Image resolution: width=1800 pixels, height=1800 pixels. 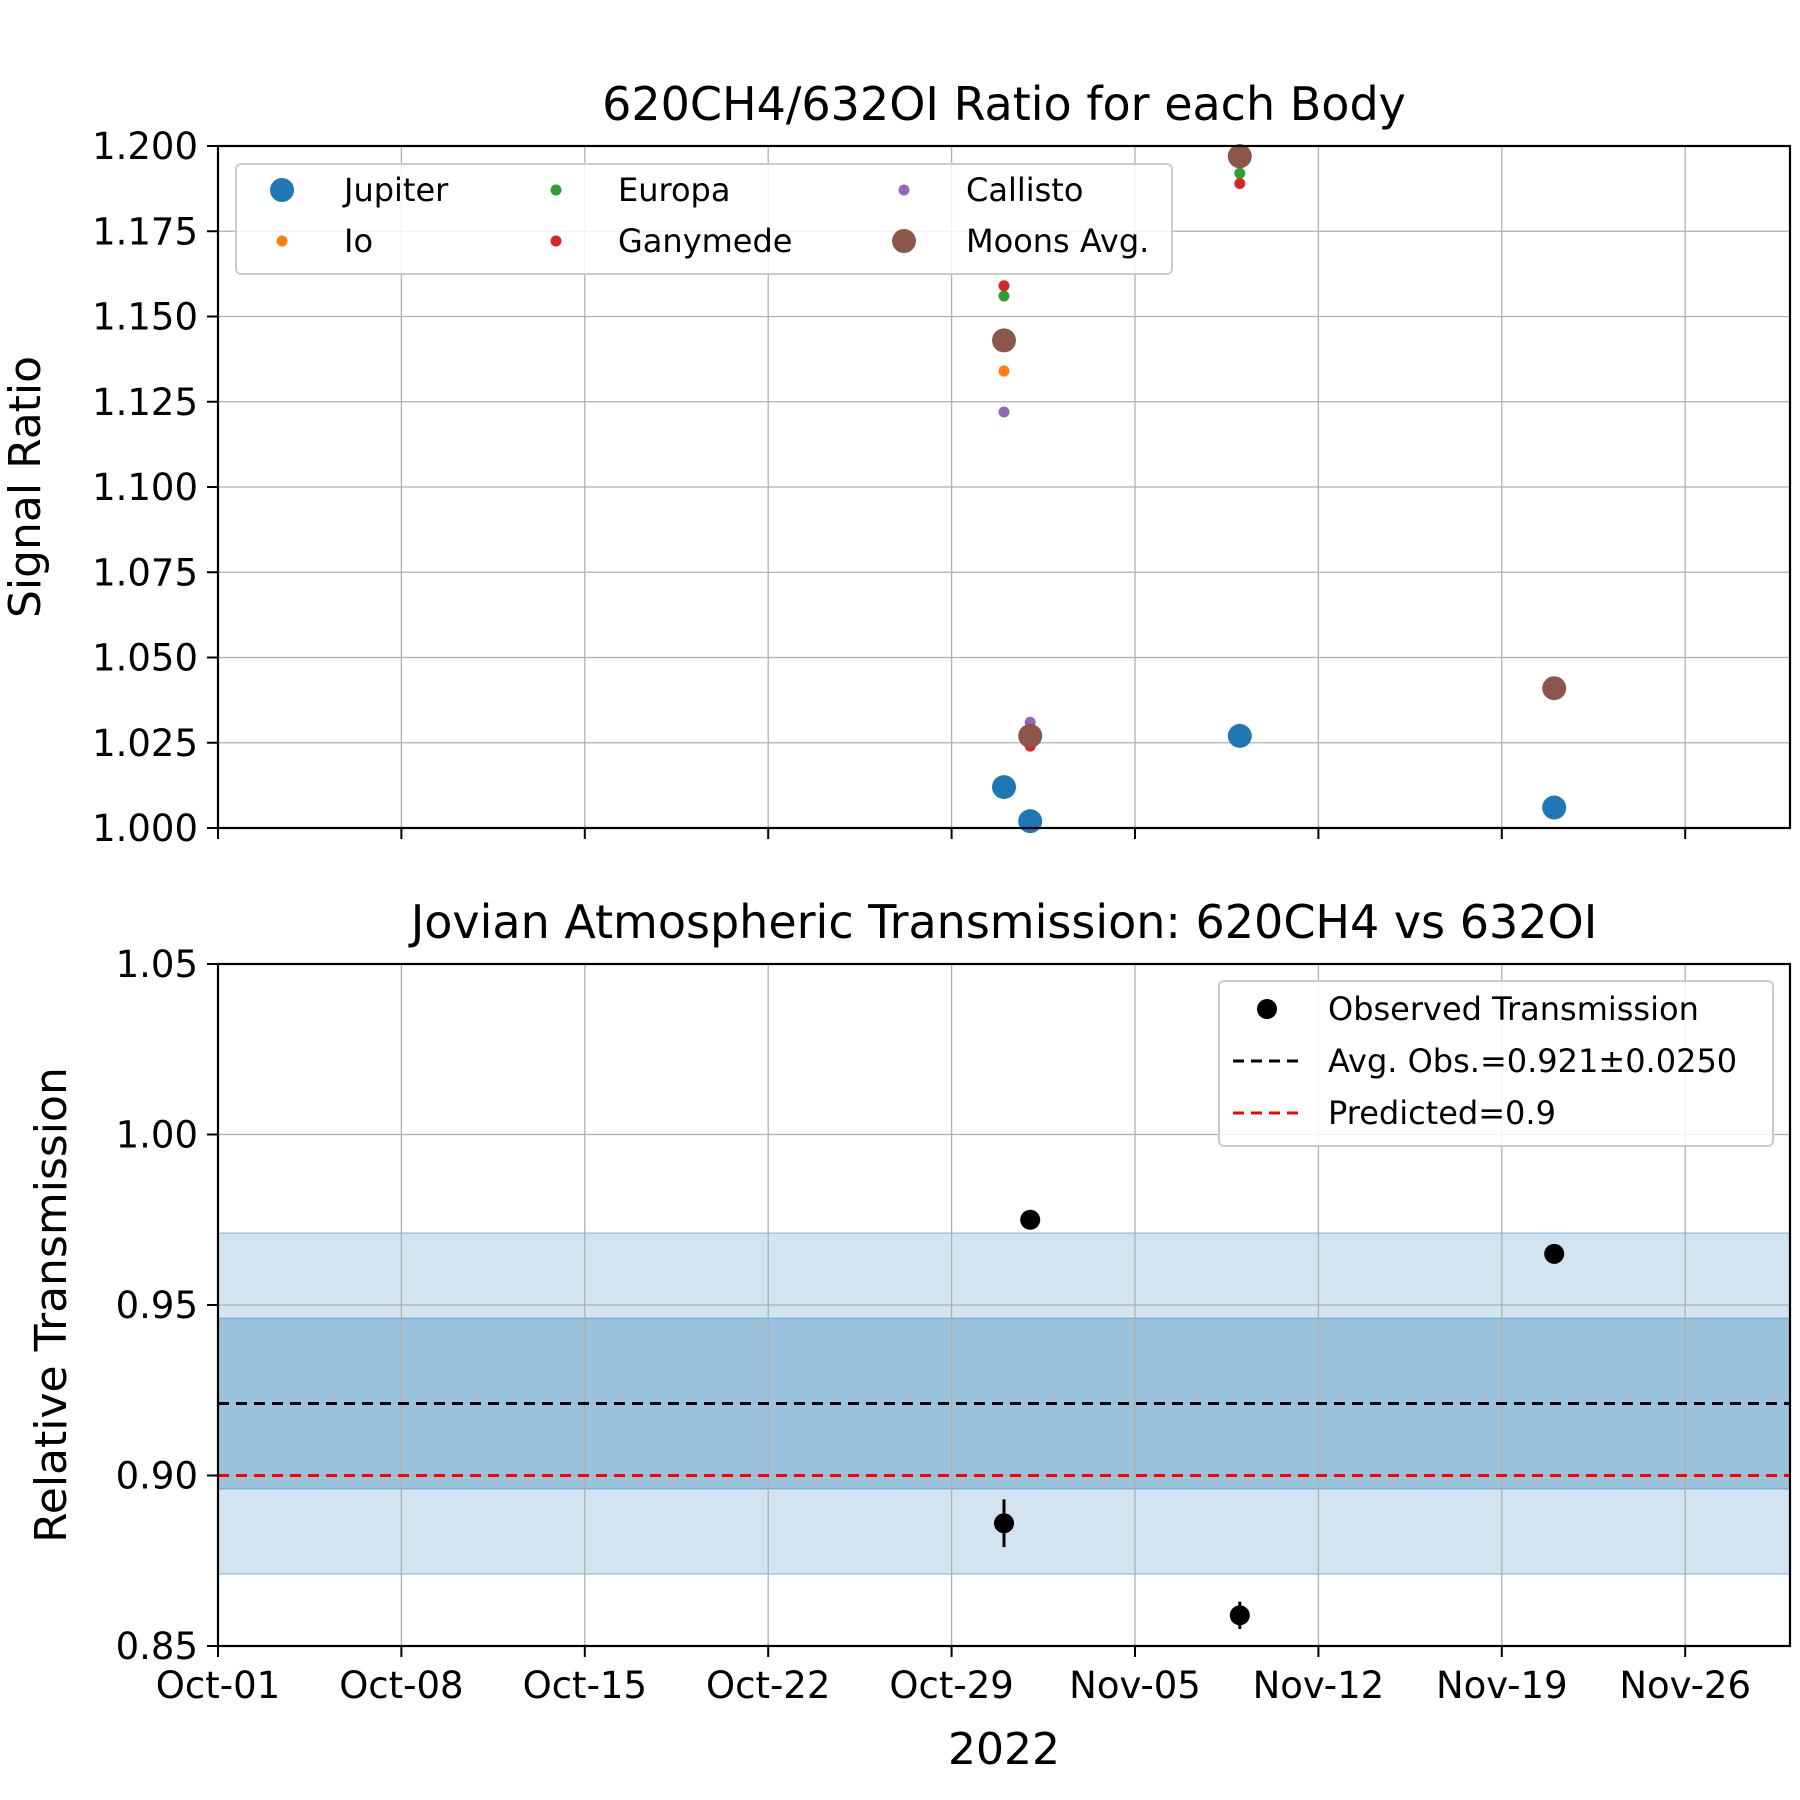 What do you see at coordinates (1004, 104) in the screenshot?
I see `panel1-title: 620CH4/632OI Ratio for each Body` at bounding box center [1004, 104].